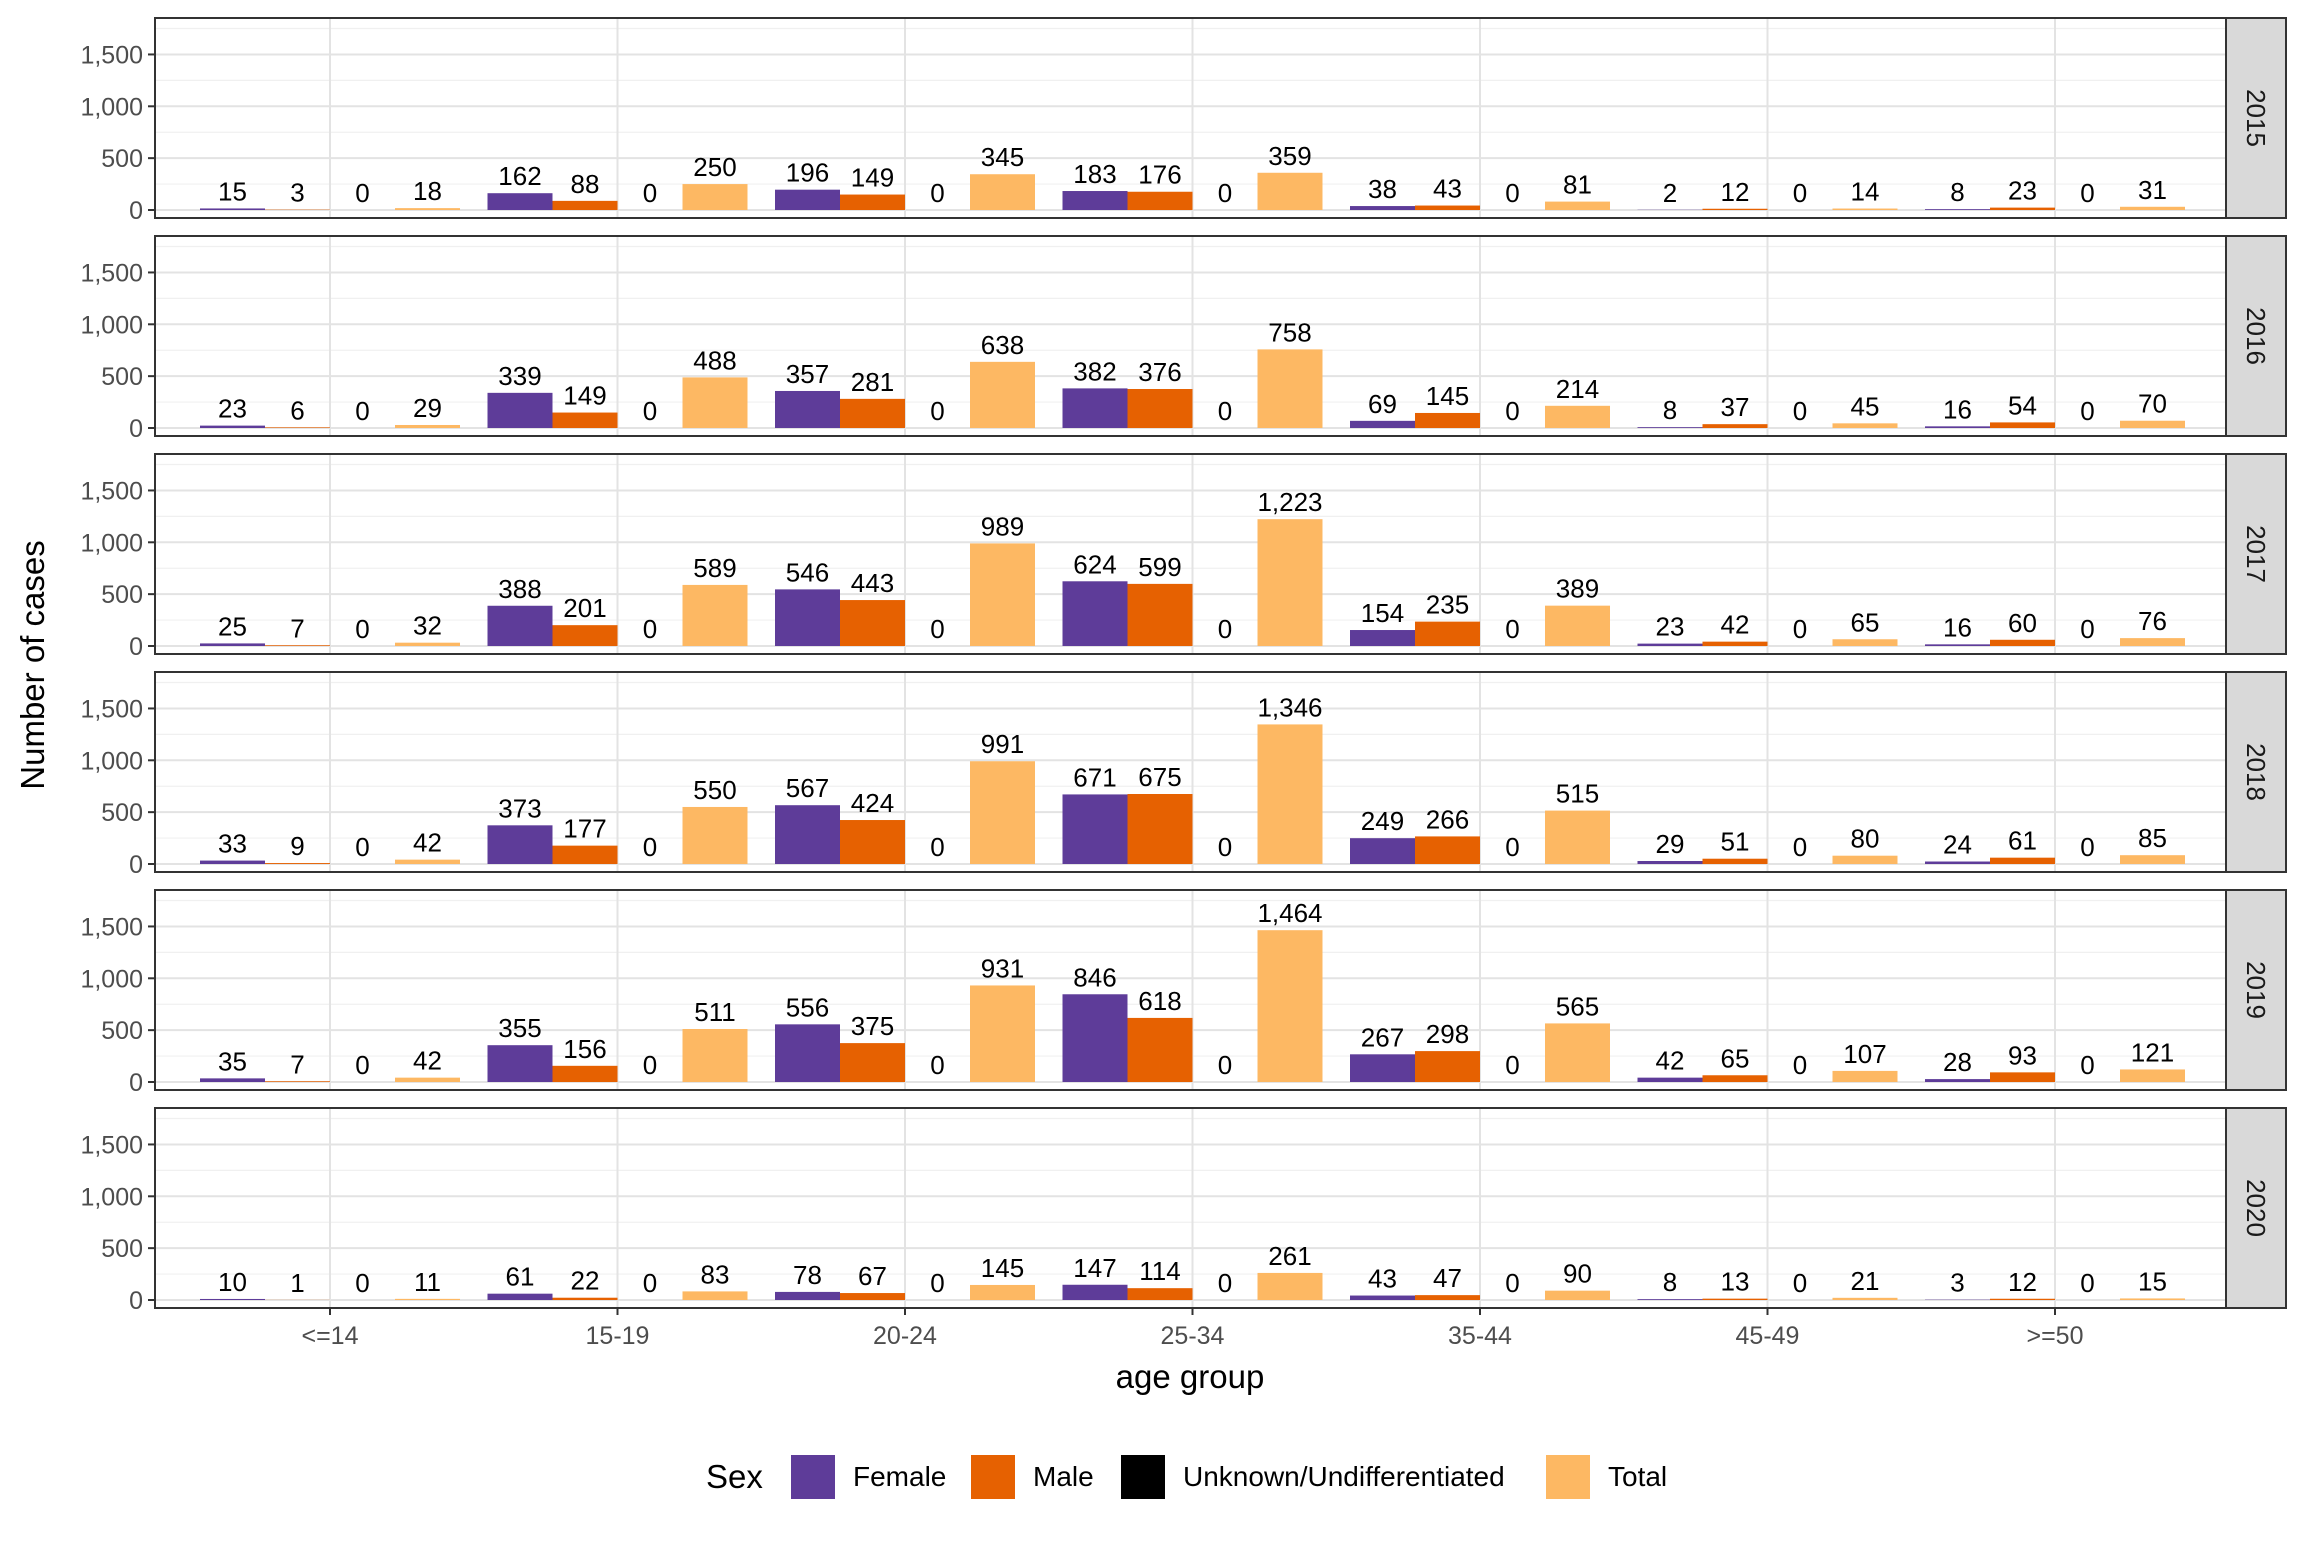 The image size is (2304, 1541). What do you see at coordinates (111, 107) in the screenshot?
I see `panel-2015-y-tick-label: 1,000` at bounding box center [111, 107].